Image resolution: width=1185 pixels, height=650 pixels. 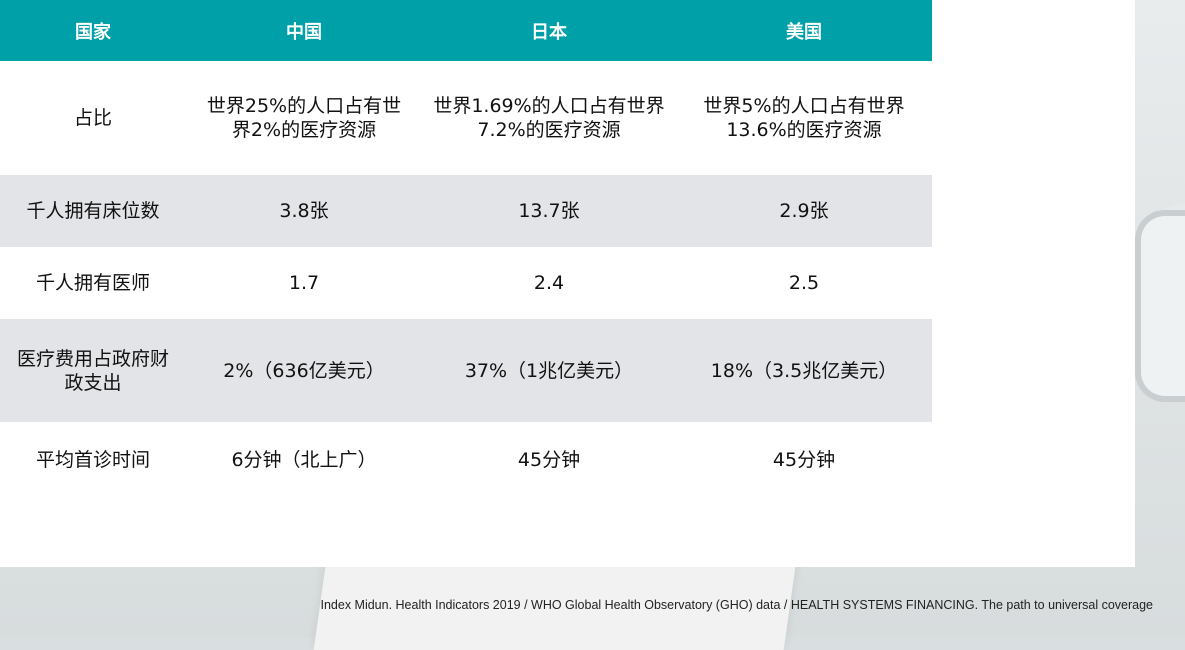 I want to click on row-label: 医疗费用占政府财 政支出, so click(x=93, y=370).